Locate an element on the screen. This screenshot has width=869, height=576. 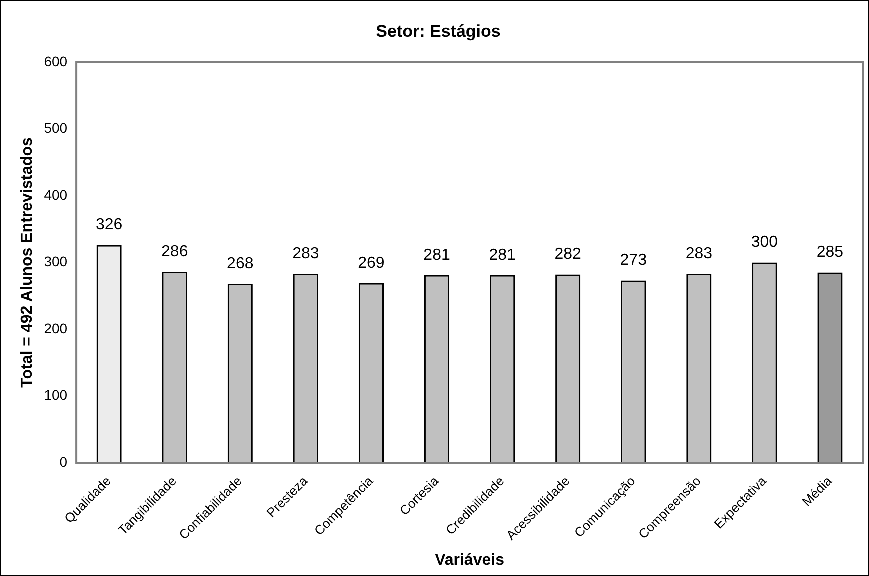
y-tick-label: 400 is located at coordinates (56, 194).